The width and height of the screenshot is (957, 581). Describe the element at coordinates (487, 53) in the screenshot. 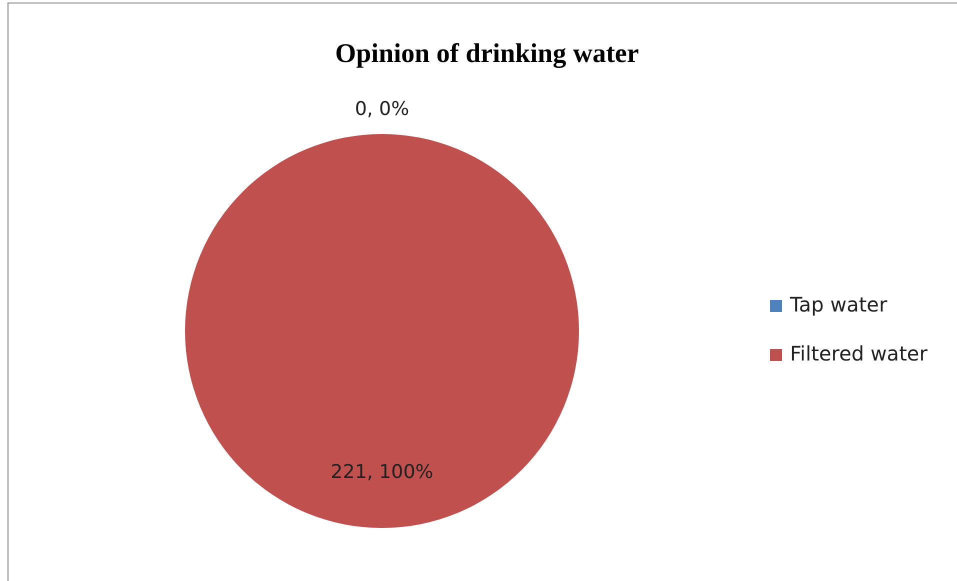

I see `chart-title: Opinion of drinking water` at that location.